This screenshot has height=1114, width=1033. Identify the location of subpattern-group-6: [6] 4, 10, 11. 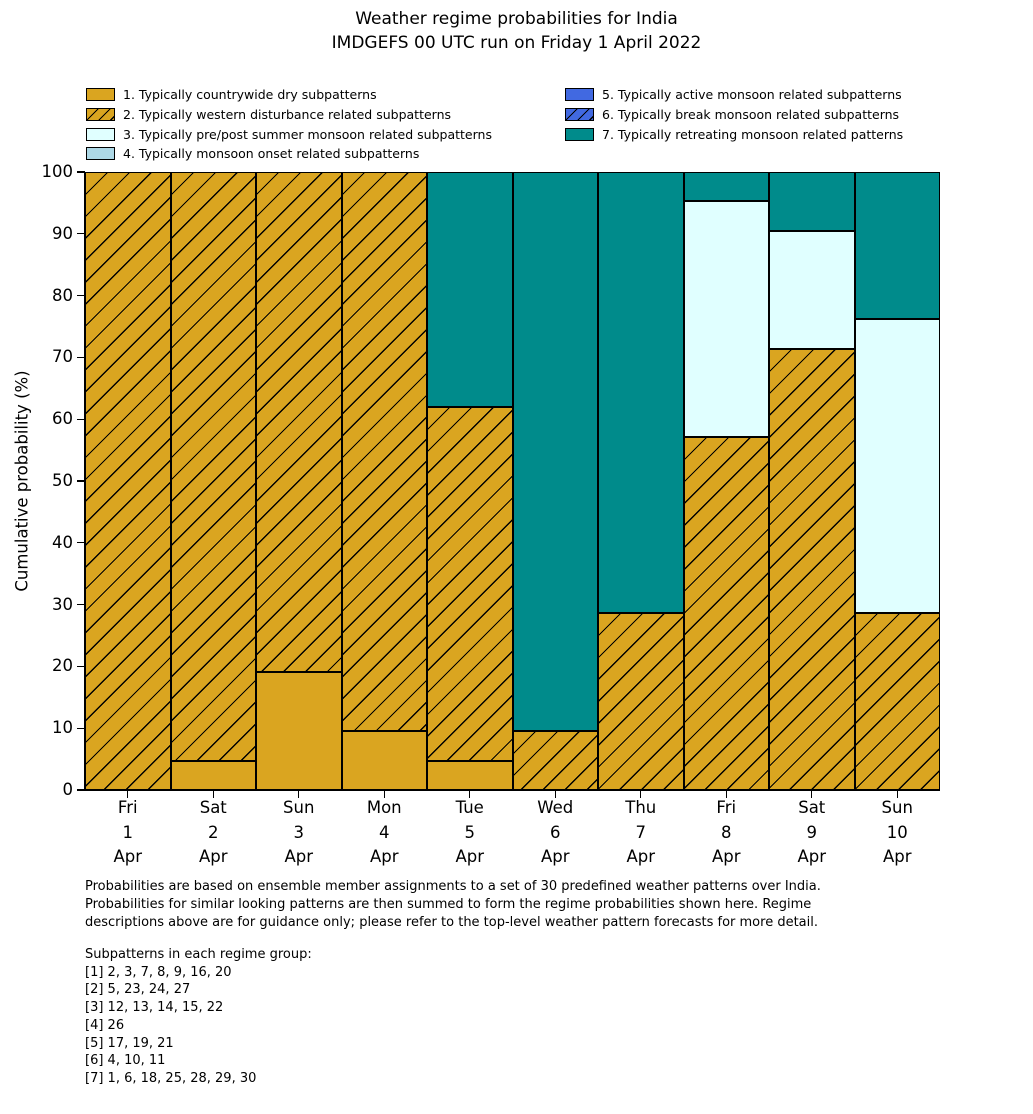
(125, 1061).